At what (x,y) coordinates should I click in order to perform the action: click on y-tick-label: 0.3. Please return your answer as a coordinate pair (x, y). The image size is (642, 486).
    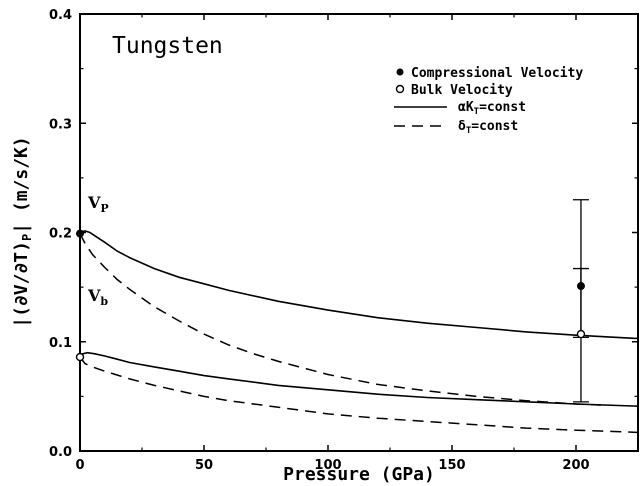
    Looking at the image, I should click on (60, 124).